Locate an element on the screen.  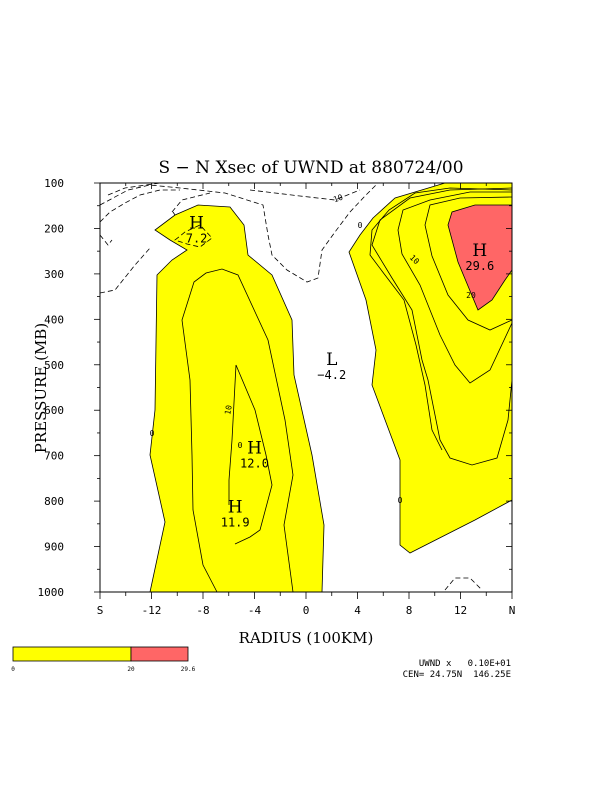
y-tick-label: 100 is located at coordinates (54, 183).